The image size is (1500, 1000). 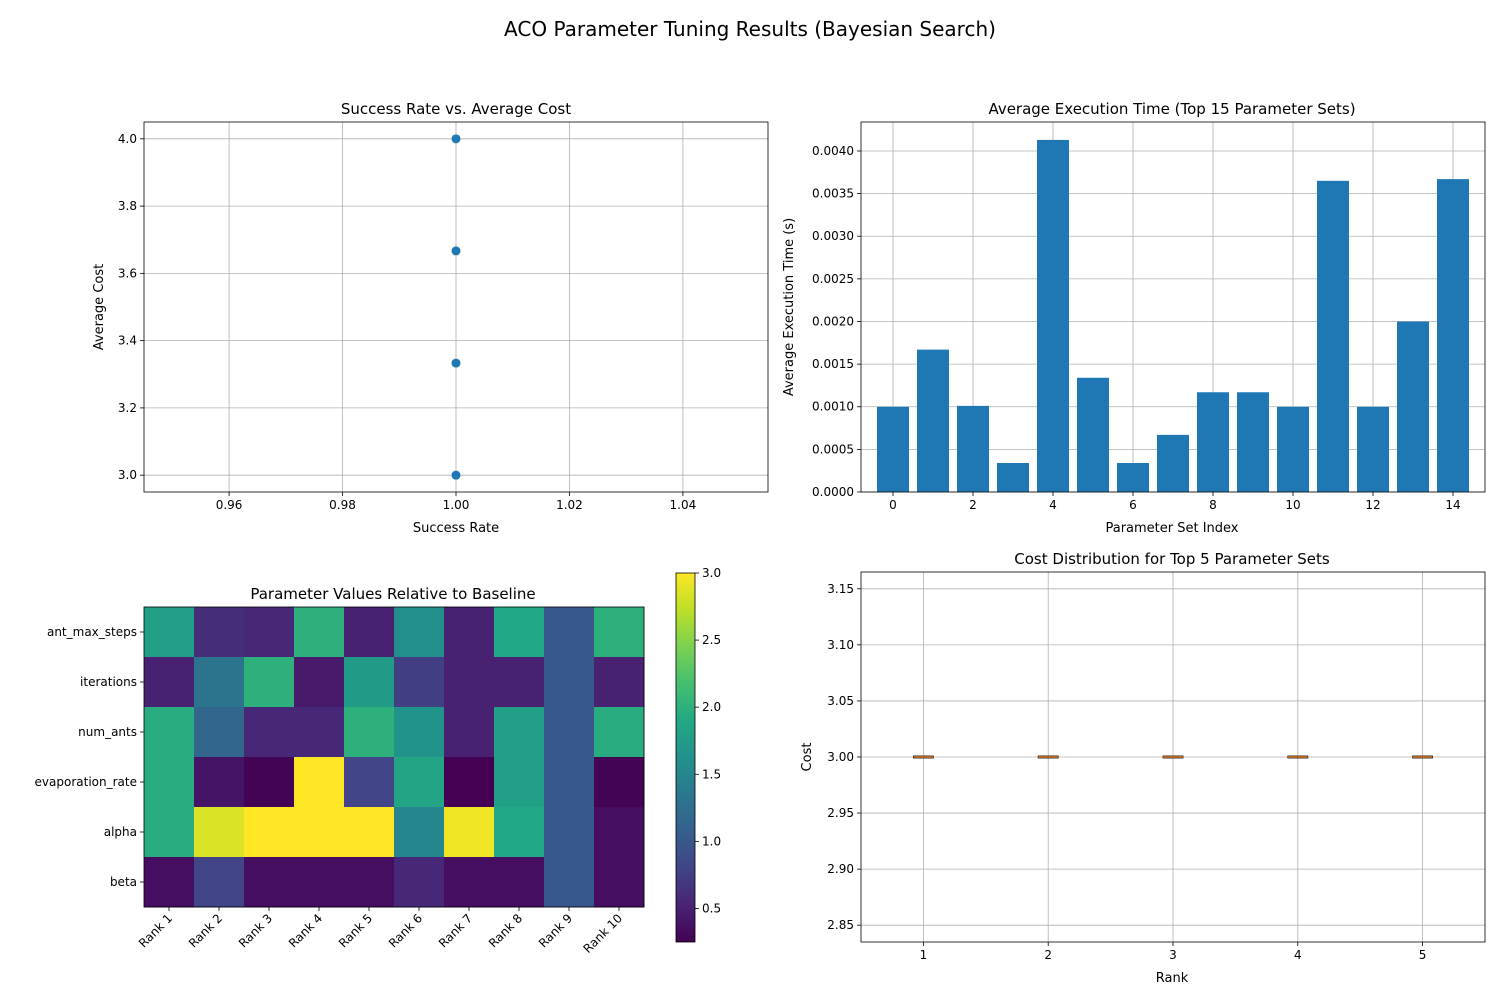 What do you see at coordinates (840, 589) in the screenshot?
I see `box-y-tick-label: 3.15` at bounding box center [840, 589].